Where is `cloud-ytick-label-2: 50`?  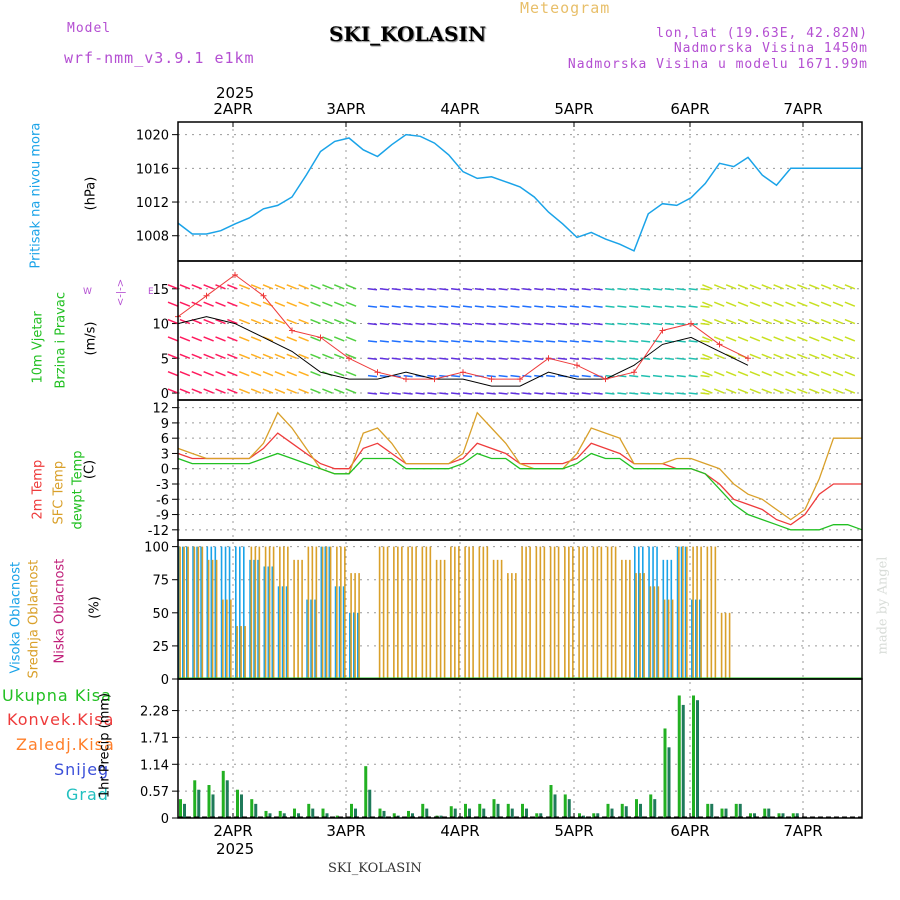
cloud-ytick-label-2: 50 is located at coordinates (160, 614).